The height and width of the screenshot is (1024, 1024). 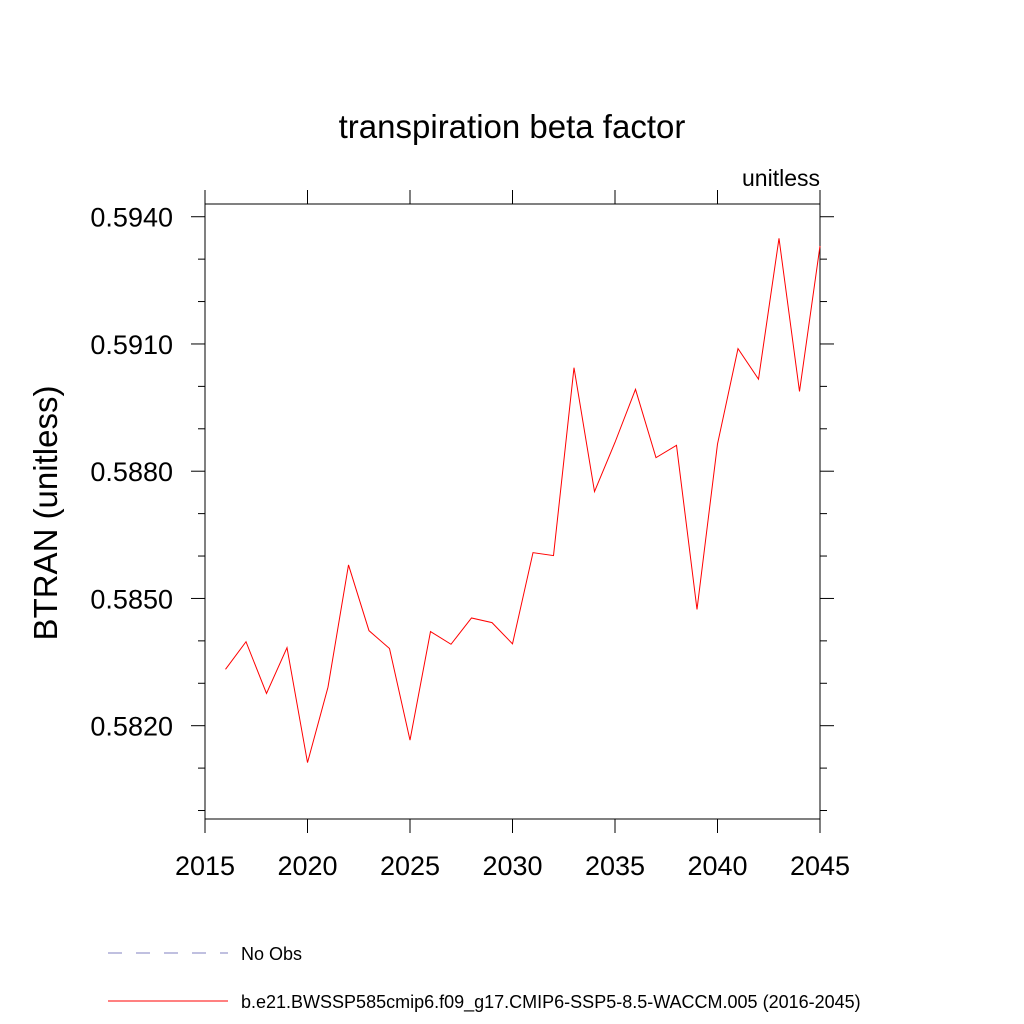 I want to click on chart-title: transpiration beta factor, so click(x=512, y=126).